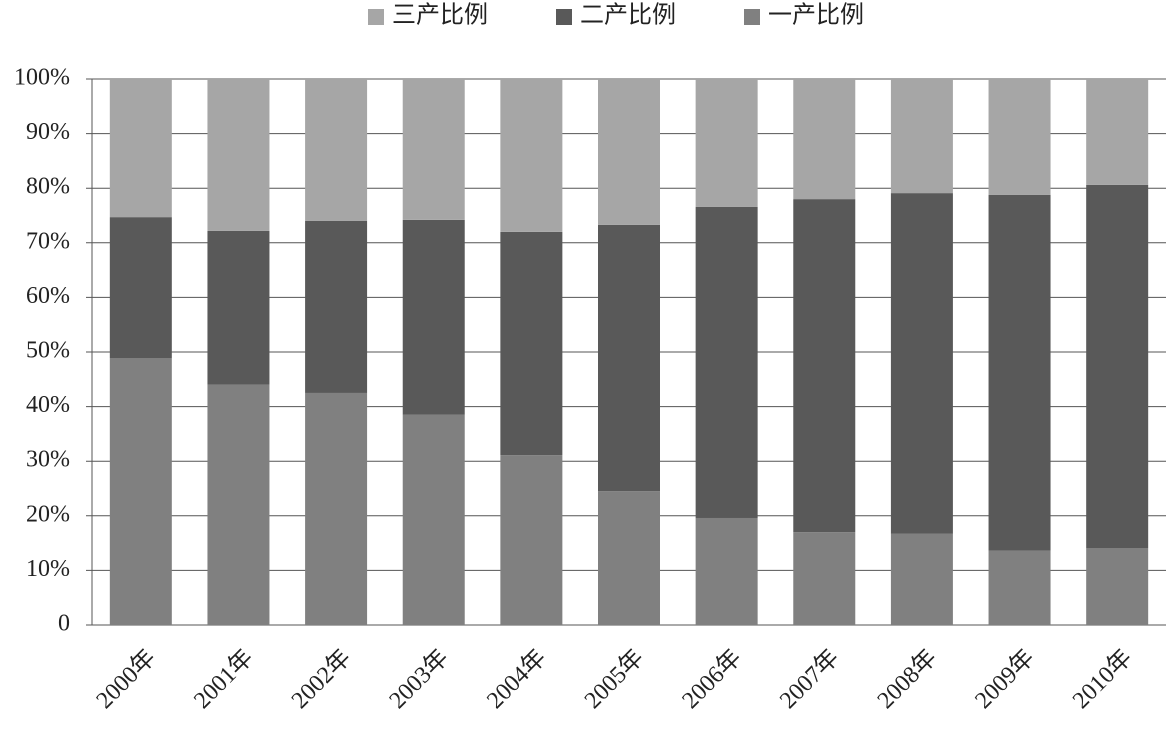 The image size is (1168, 739). I want to click on y-tick-label: 80%, so click(48, 187).